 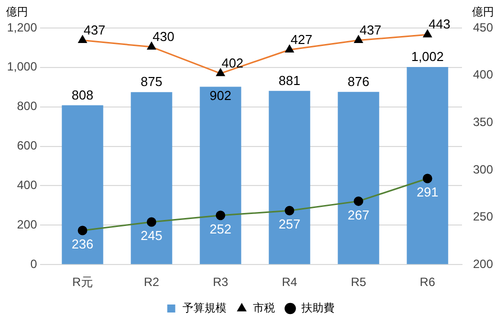 I want to click on data-label: 236, so click(x=83, y=244).